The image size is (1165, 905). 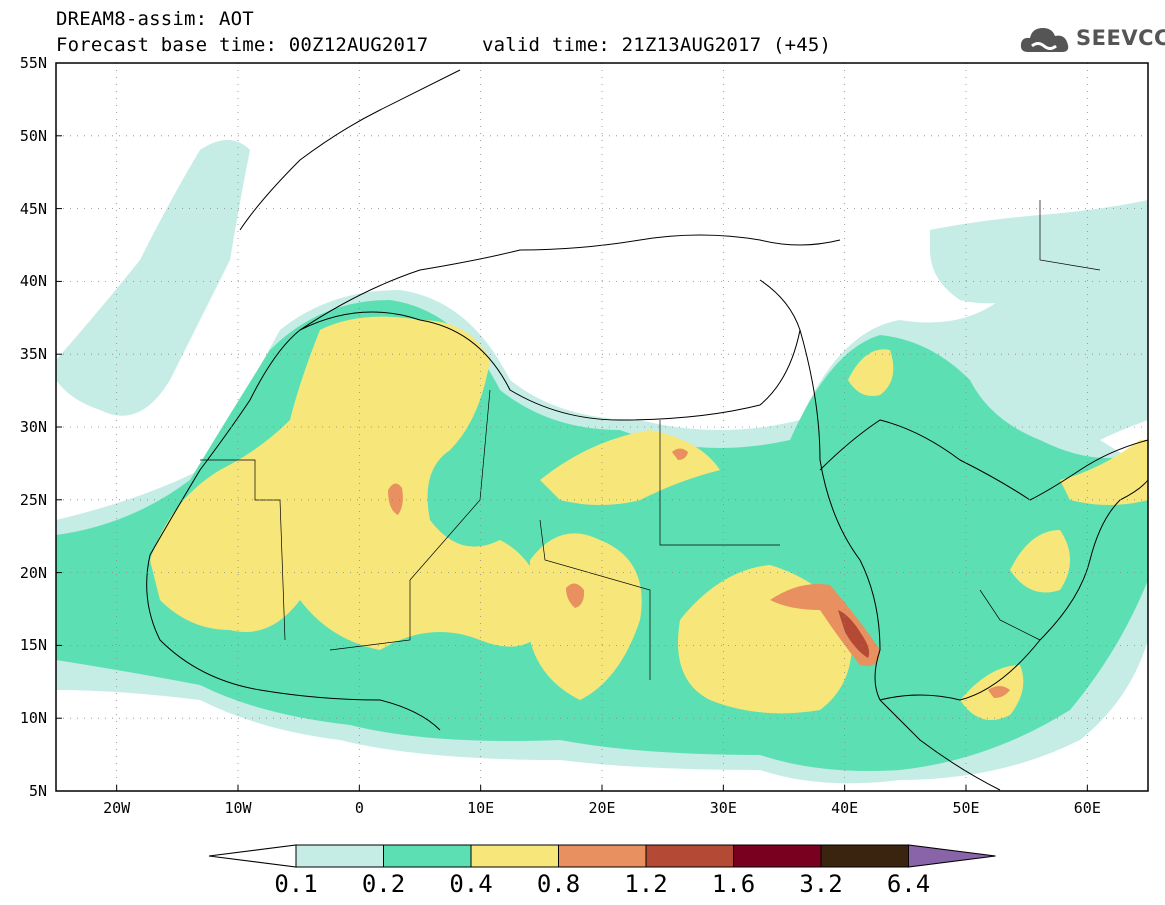 I want to click on aot-band-0.1-atlantic, so click(x=153, y=278).